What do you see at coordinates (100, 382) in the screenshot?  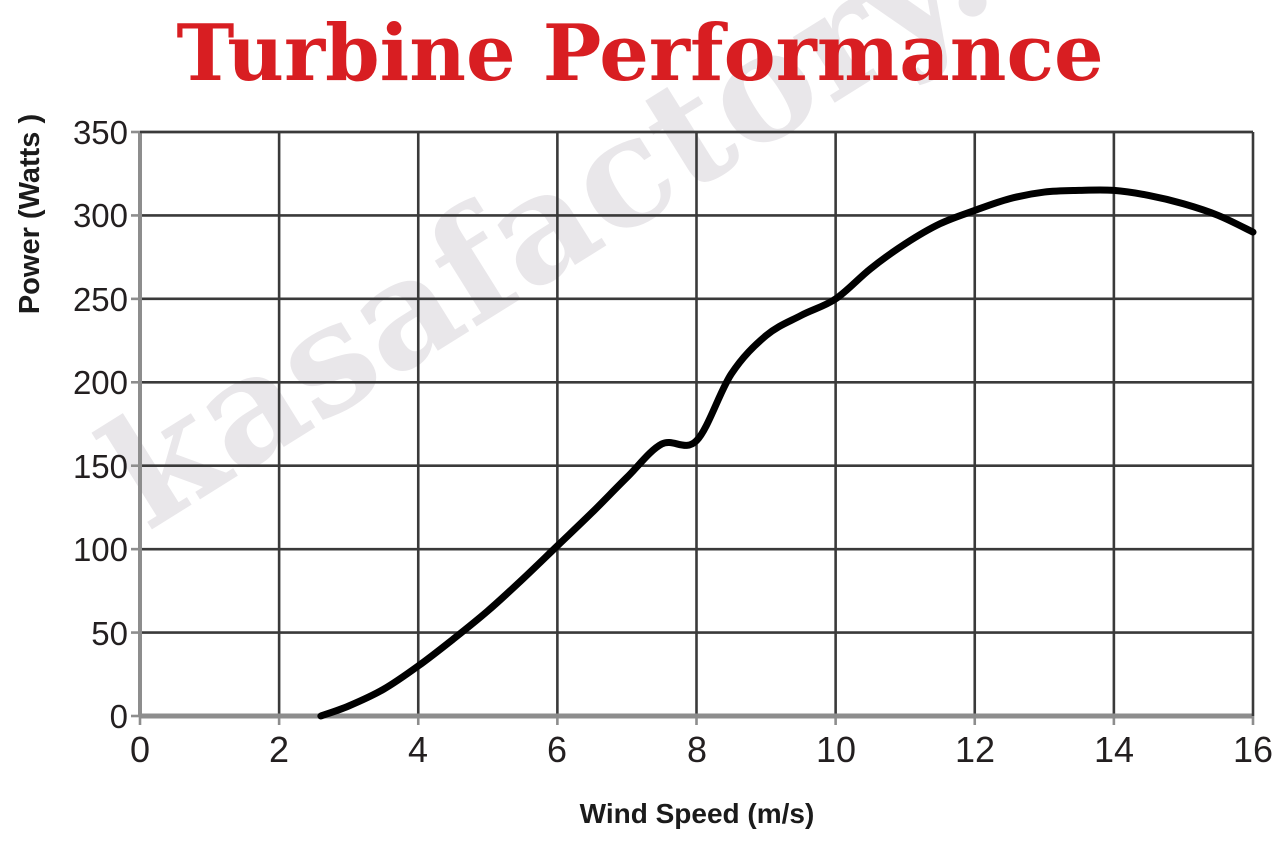 I see `y-tick-label: 200` at bounding box center [100, 382].